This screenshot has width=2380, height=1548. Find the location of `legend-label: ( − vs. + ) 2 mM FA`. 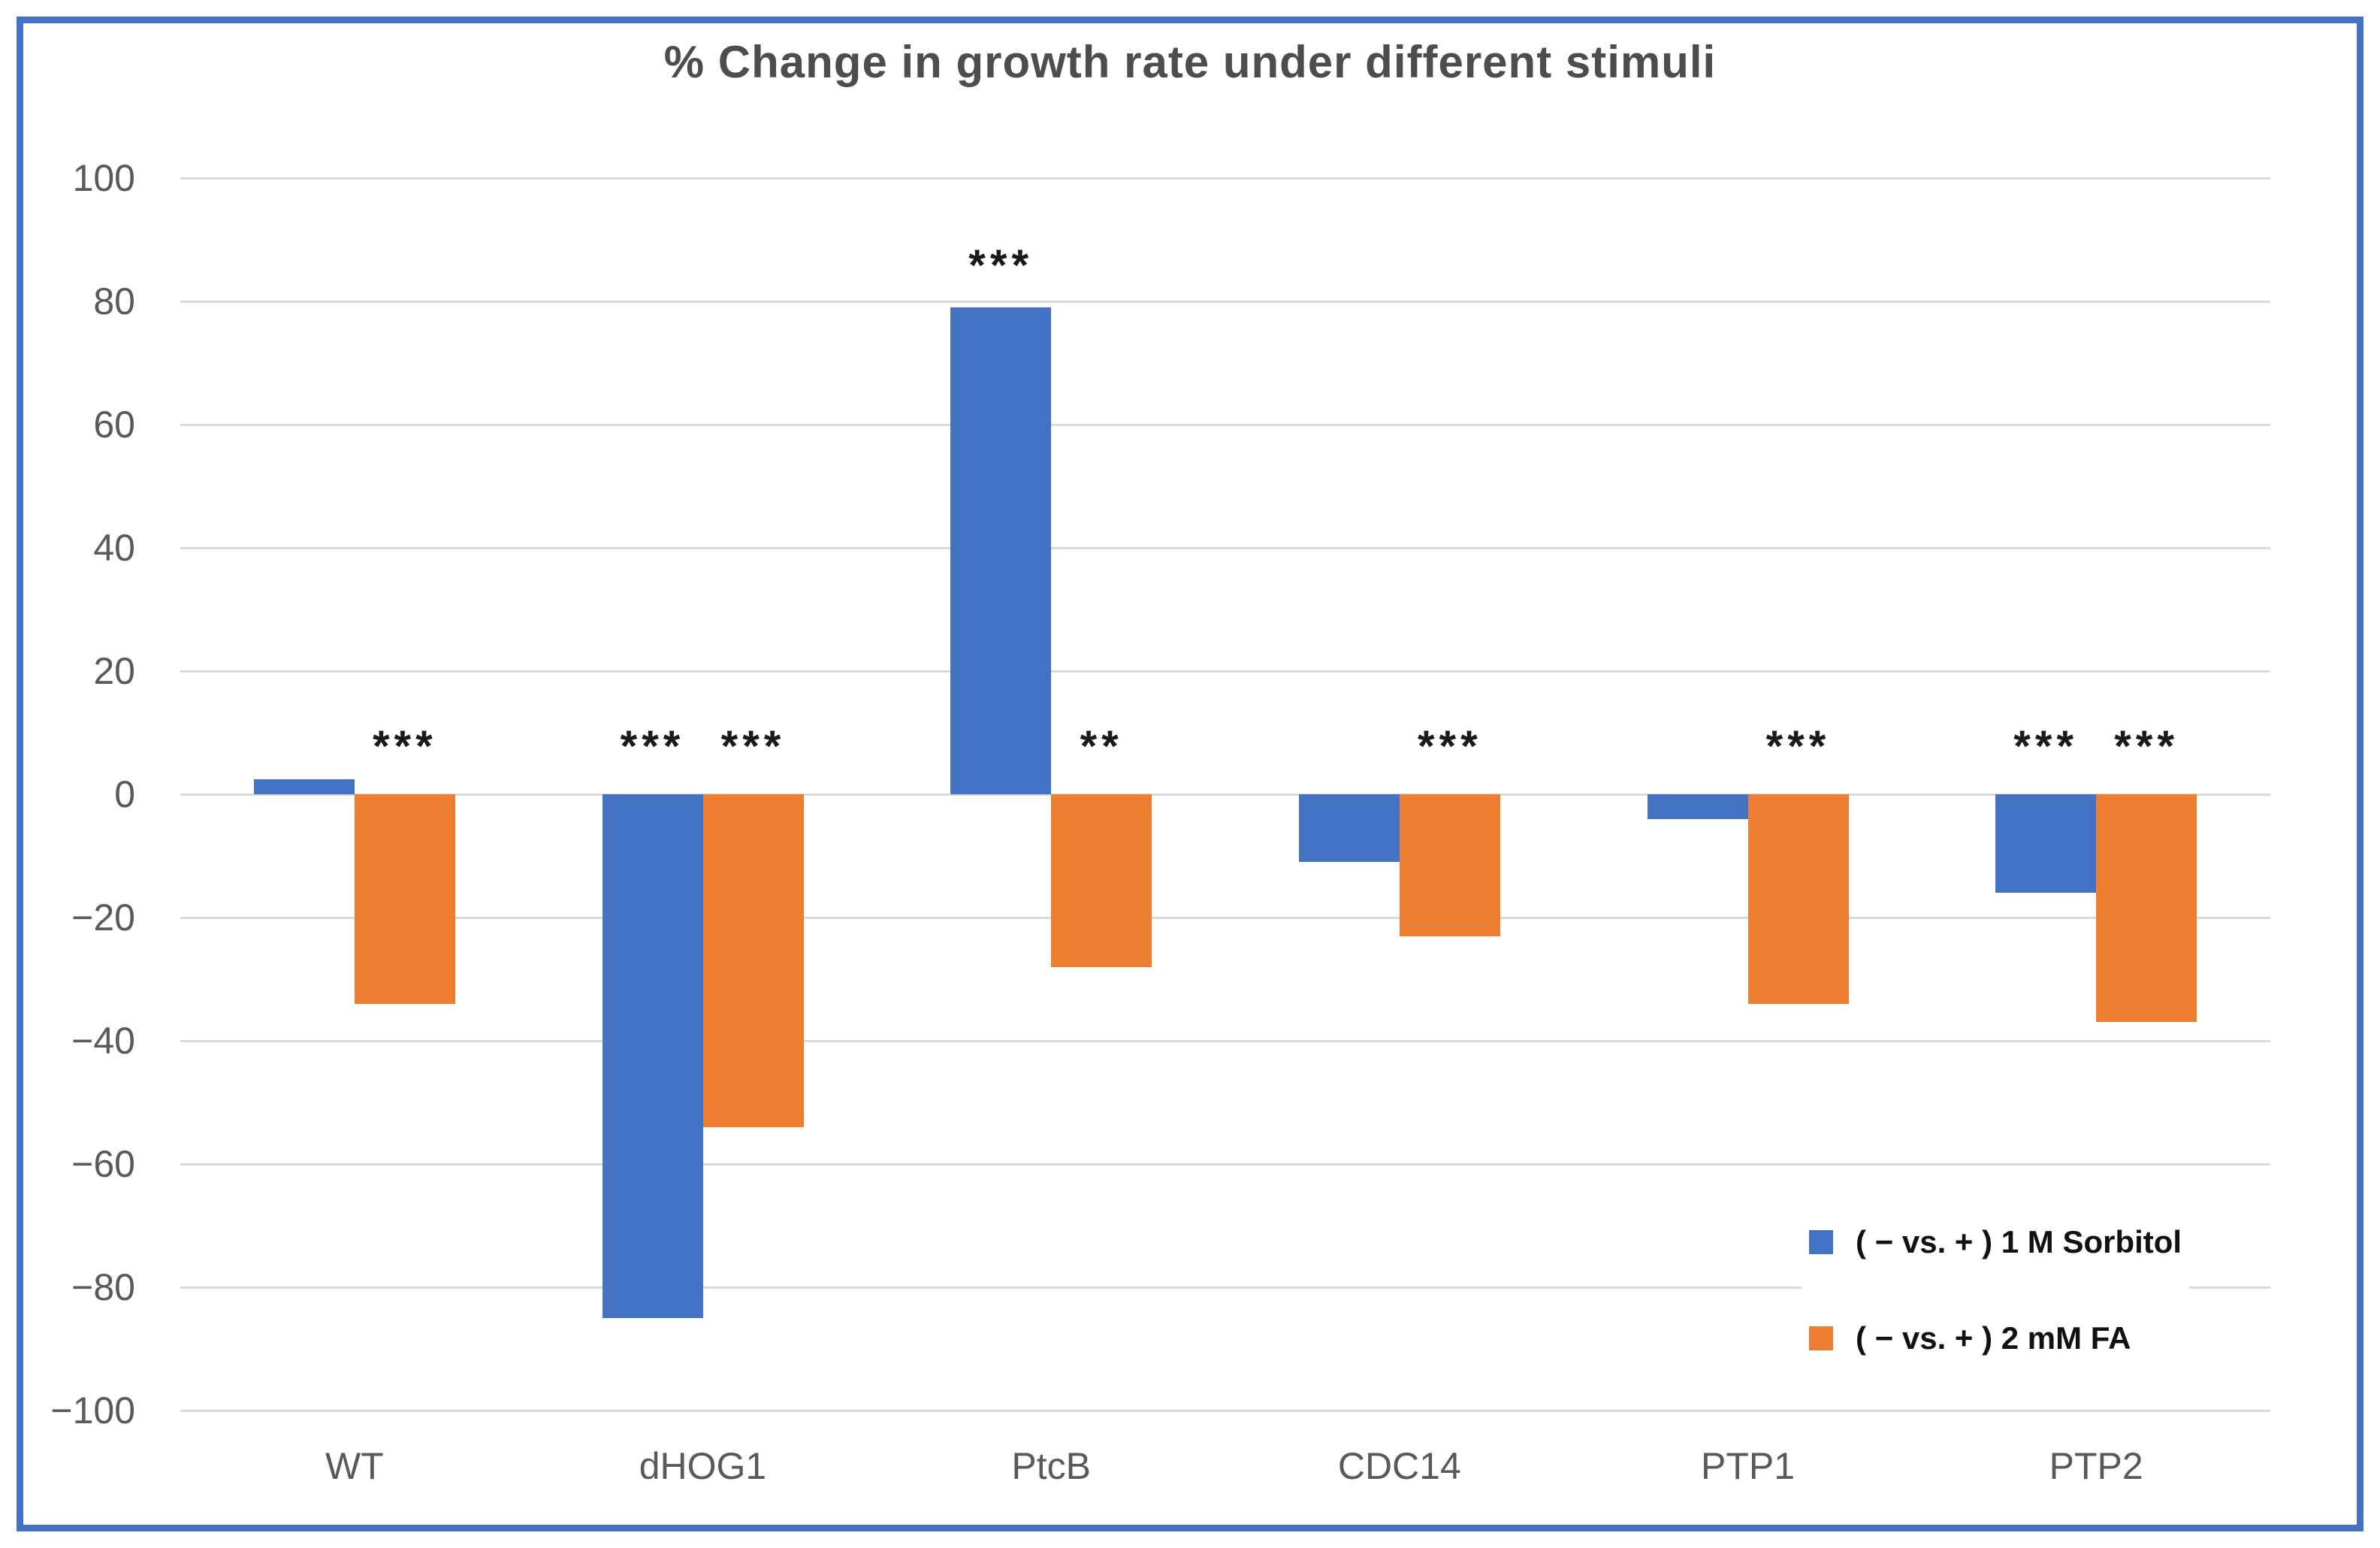

legend-label: ( − vs. + ) 2 mM FA is located at coordinates (1993, 1338).